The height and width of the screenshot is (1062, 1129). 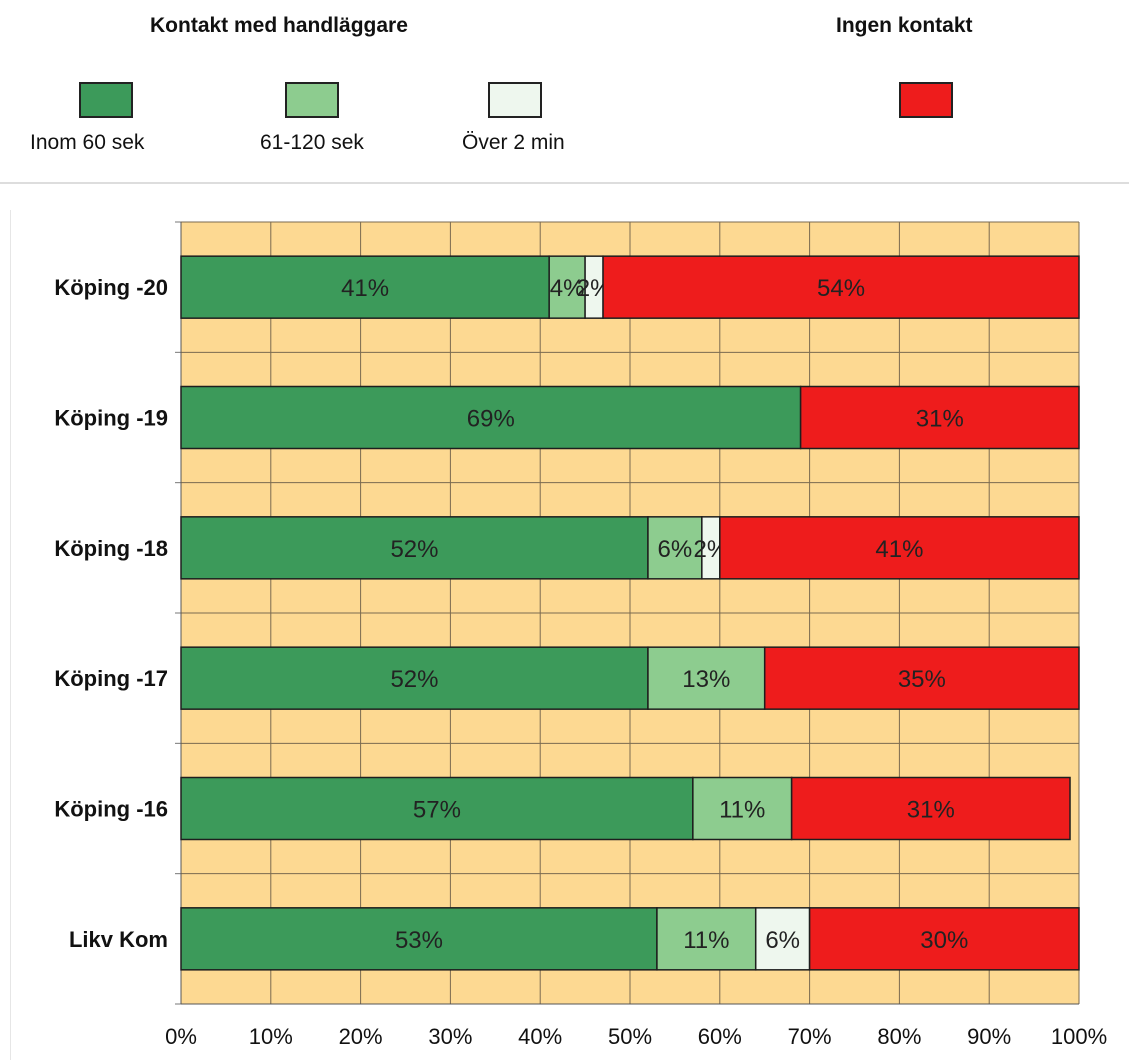 What do you see at coordinates (1079, 1036) in the screenshot?
I see `x-tick-label: 100%` at bounding box center [1079, 1036].